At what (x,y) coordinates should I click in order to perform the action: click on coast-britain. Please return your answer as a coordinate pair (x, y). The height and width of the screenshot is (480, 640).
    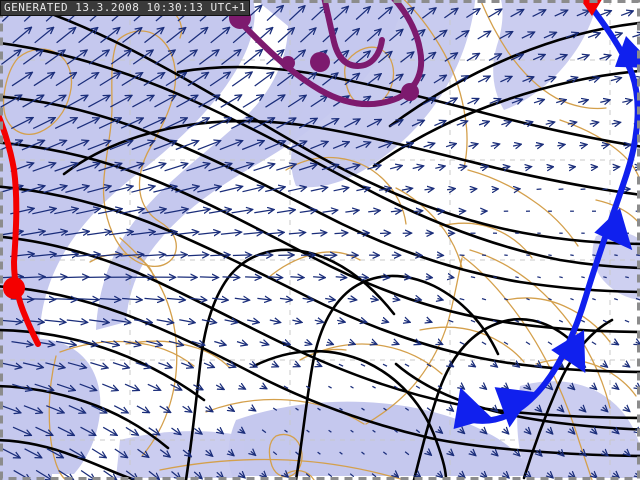
    Looking at the image, I should click on (139, 149).